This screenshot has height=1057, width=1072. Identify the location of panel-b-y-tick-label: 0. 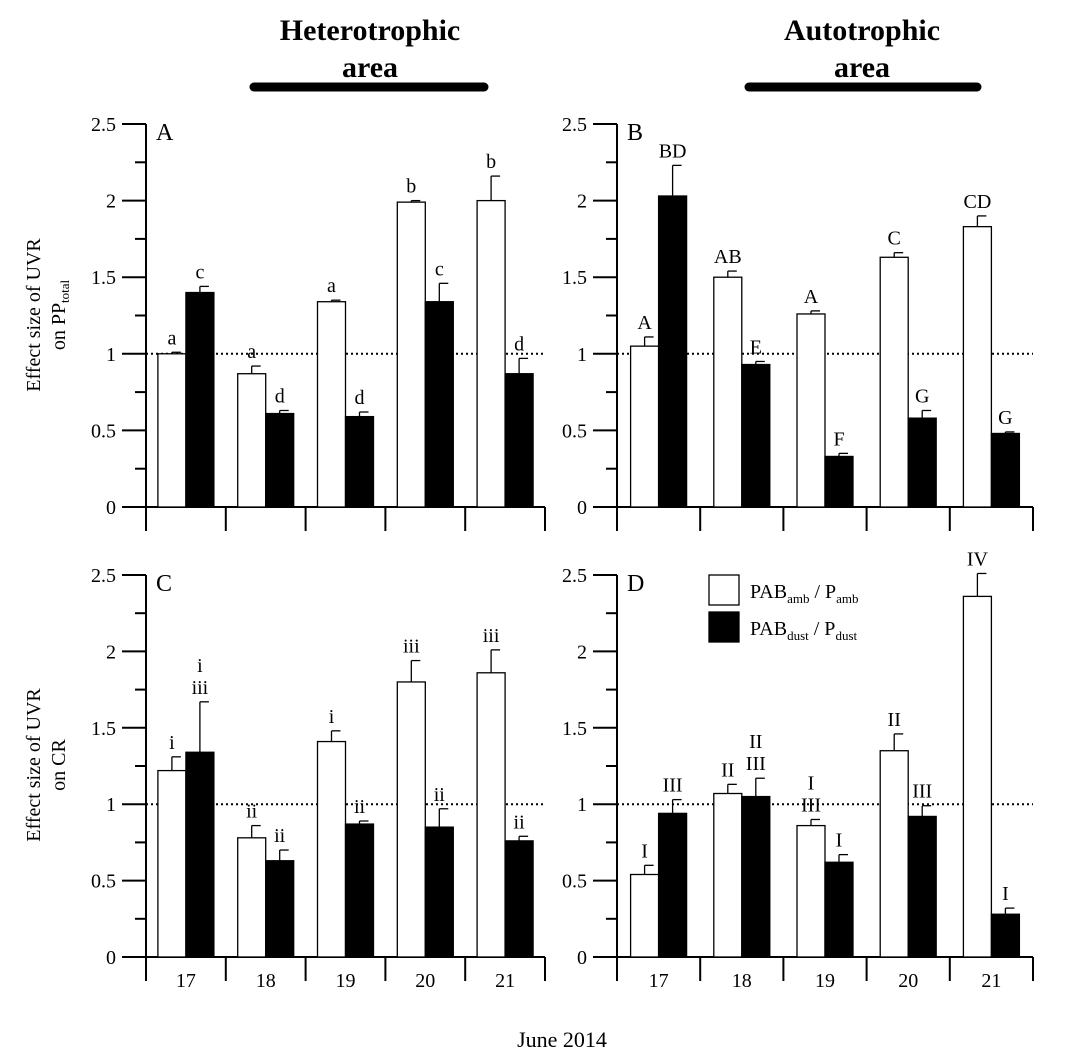
(582, 508).